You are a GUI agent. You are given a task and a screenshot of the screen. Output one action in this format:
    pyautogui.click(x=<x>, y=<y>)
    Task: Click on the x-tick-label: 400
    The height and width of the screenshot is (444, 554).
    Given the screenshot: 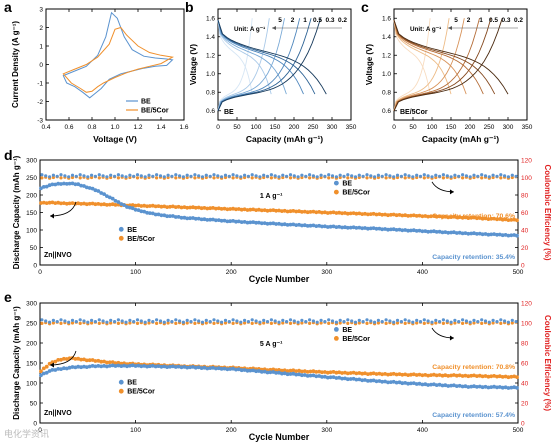 What is the action you would take?
    pyautogui.click(x=422, y=430)
    